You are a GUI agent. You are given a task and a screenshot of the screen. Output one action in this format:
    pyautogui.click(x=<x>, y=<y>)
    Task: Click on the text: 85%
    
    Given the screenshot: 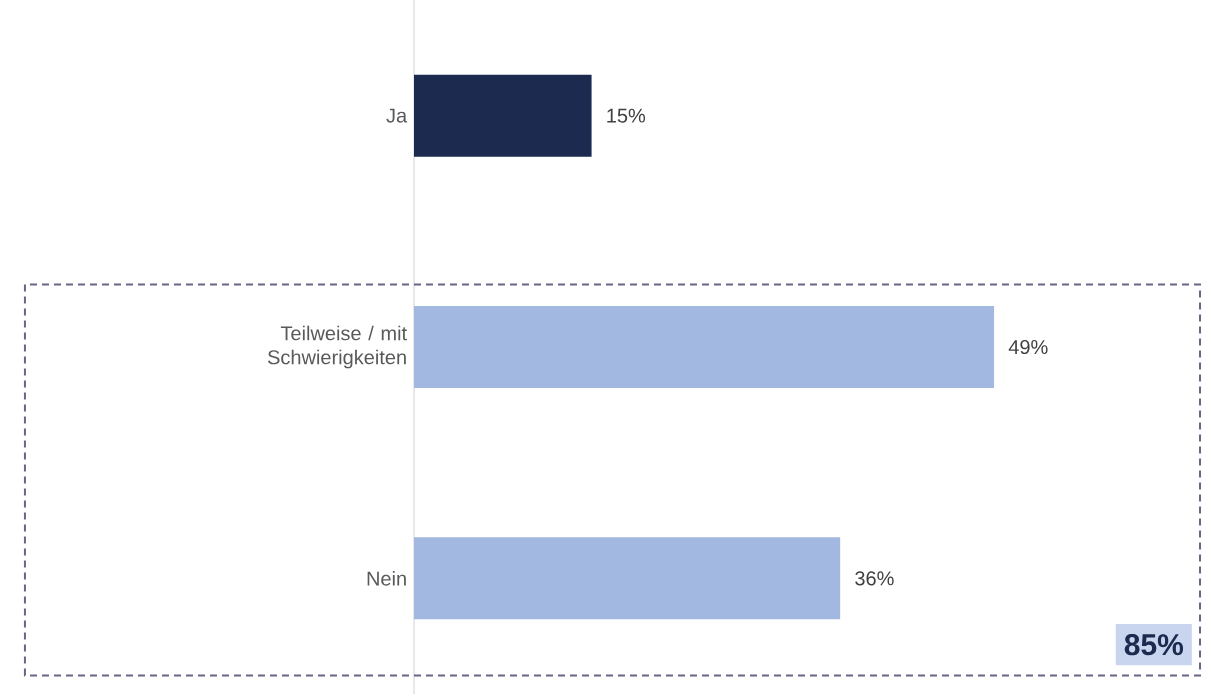 What is the action you would take?
    pyautogui.click(x=1154, y=645)
    